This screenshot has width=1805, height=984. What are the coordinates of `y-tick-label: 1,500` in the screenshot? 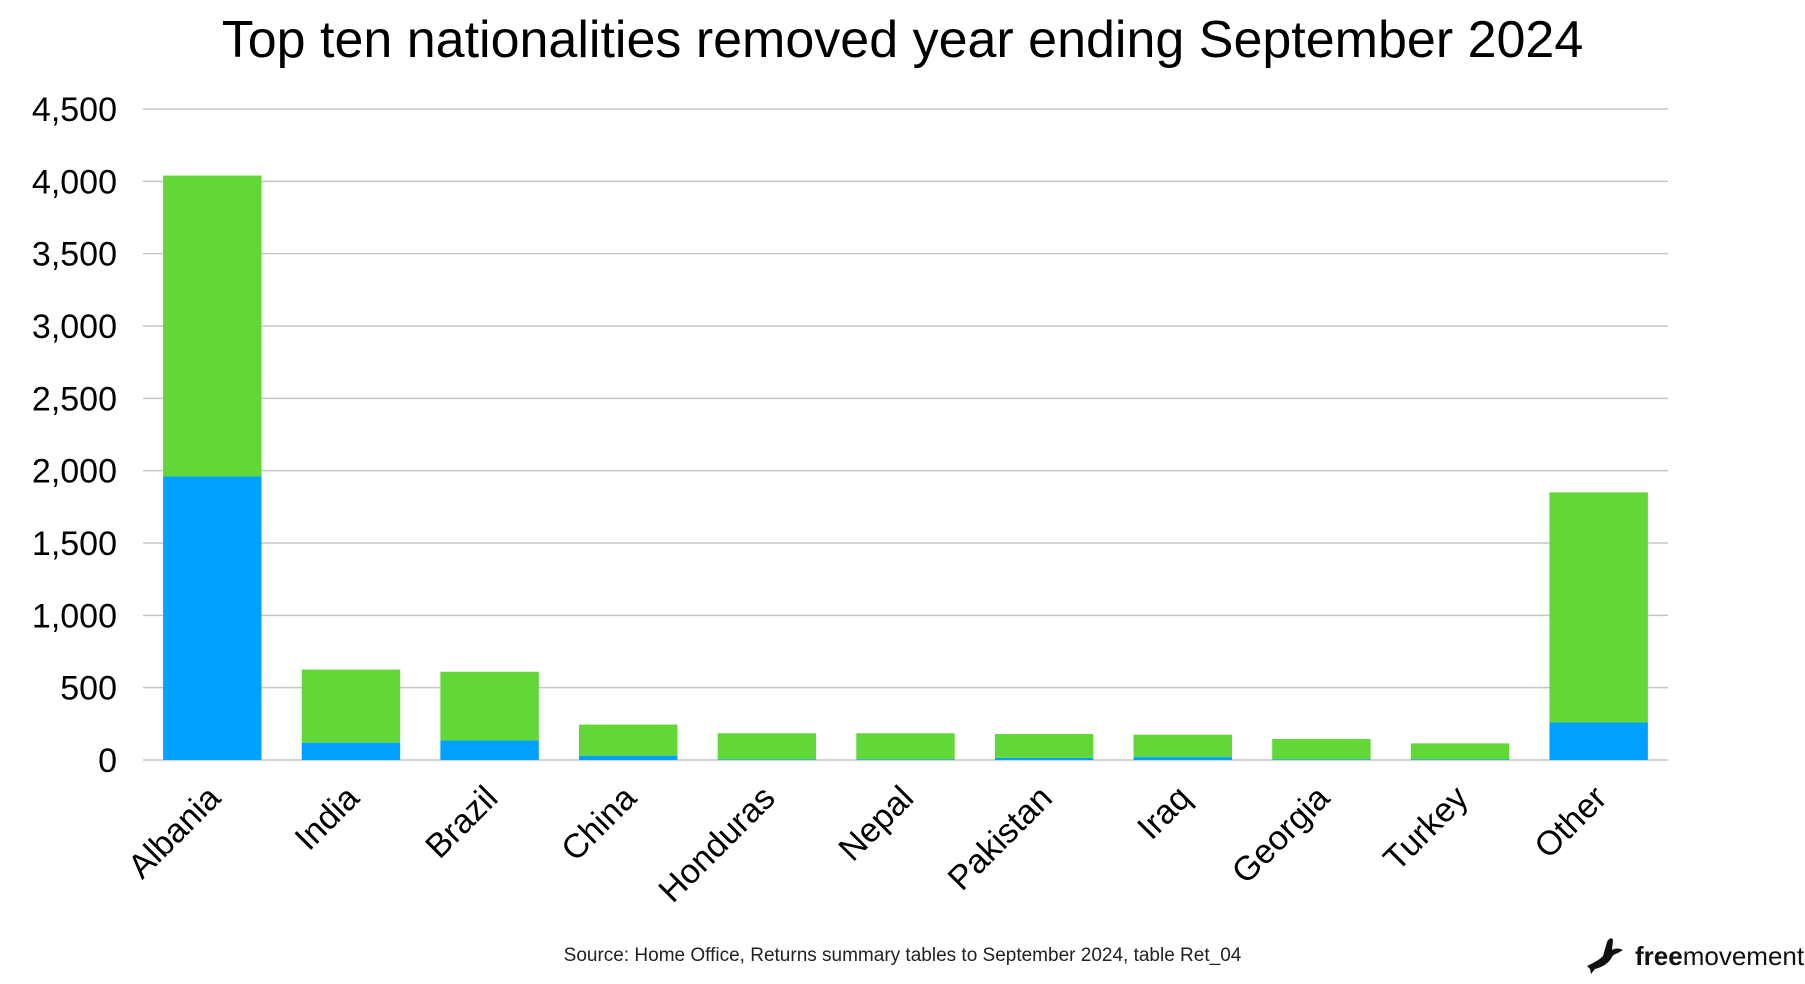 It's located at (74, 544).